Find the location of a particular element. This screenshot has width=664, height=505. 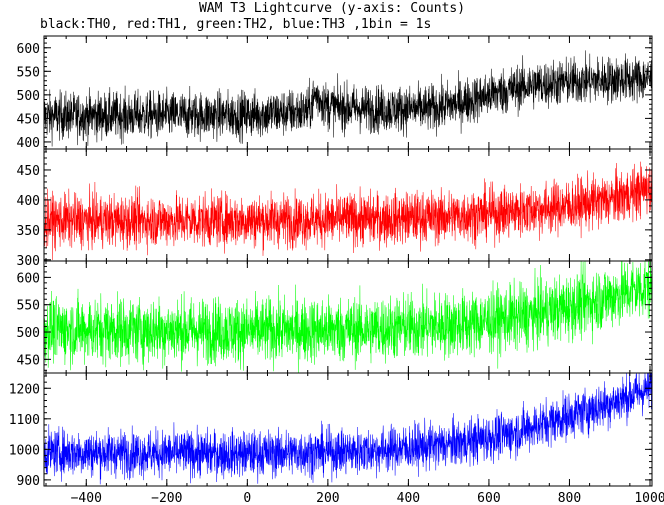

x-tick-label: 1000 is located at coordinates (649, 498).